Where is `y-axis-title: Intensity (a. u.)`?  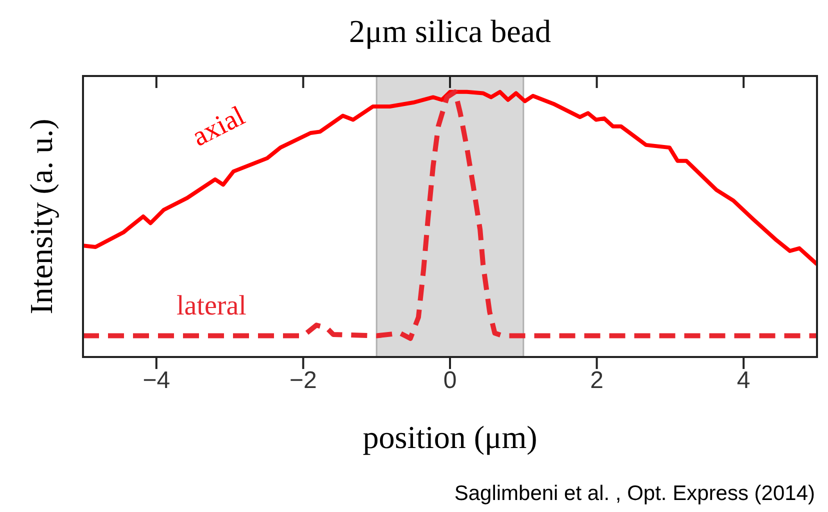
y-axis-title: Intensity (a. u.) is located at coordinates (41, 216).